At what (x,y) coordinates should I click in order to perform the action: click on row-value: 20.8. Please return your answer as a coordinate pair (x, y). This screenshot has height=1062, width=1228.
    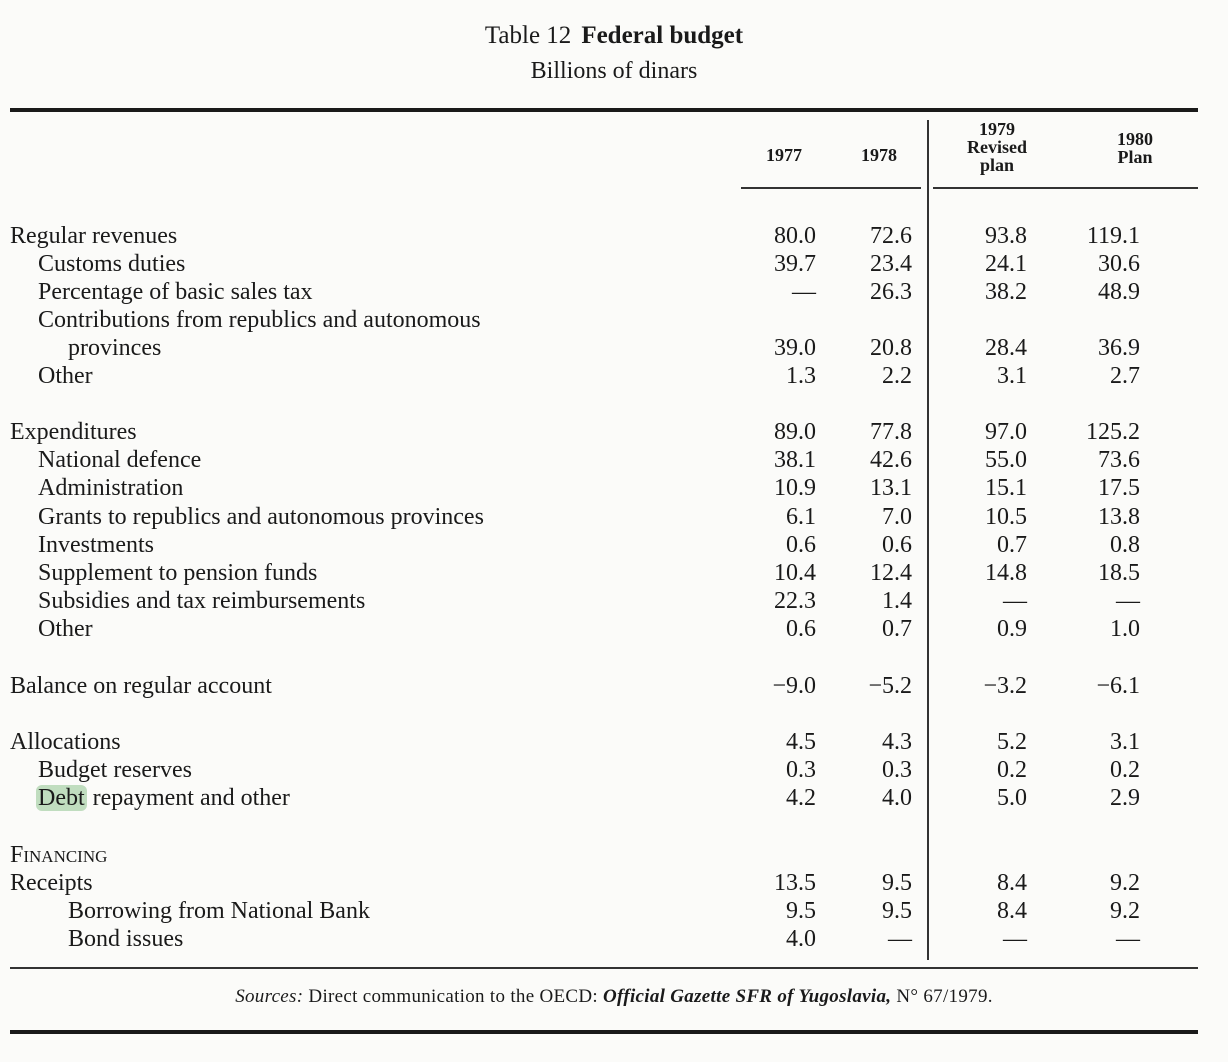
    Looking at the image, I should click on (891, 348).